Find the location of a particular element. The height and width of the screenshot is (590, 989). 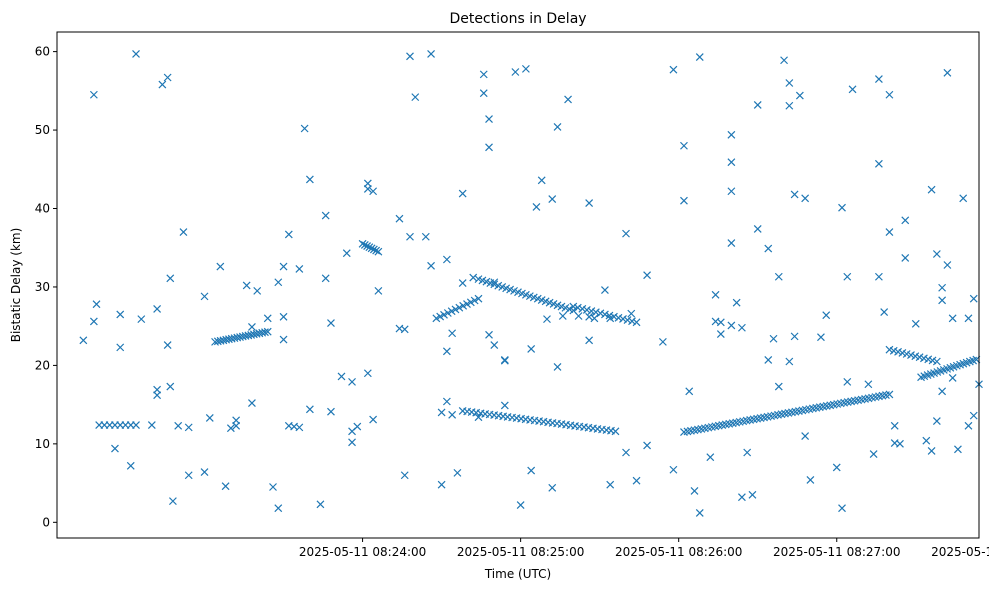

x-tick-label: 2025-05-11 08:27:00 is located at coordinates (836, 552).